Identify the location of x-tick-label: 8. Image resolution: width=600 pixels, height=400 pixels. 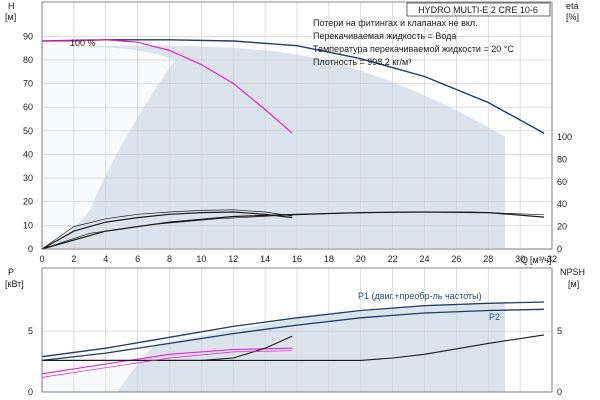
(169, 259).